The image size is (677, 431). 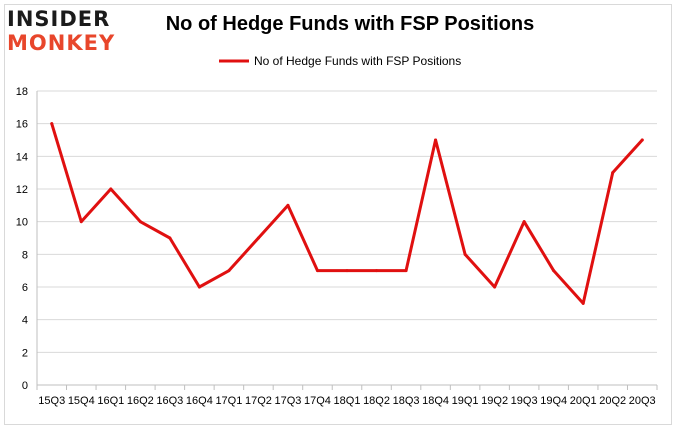 What do you see at coordinates (22, 157) in the screenshot?
I see `y-tick-label: 14` at bounding box center [22, 157].